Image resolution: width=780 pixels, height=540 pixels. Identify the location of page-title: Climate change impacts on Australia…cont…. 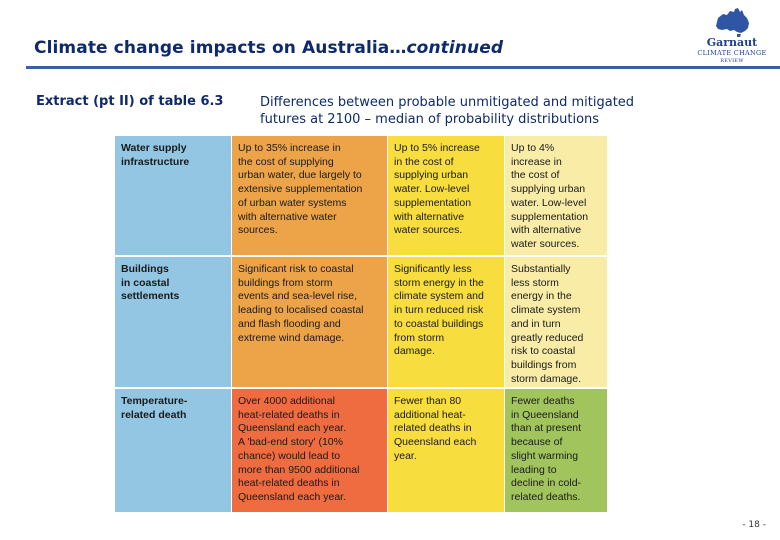
(268, 48).